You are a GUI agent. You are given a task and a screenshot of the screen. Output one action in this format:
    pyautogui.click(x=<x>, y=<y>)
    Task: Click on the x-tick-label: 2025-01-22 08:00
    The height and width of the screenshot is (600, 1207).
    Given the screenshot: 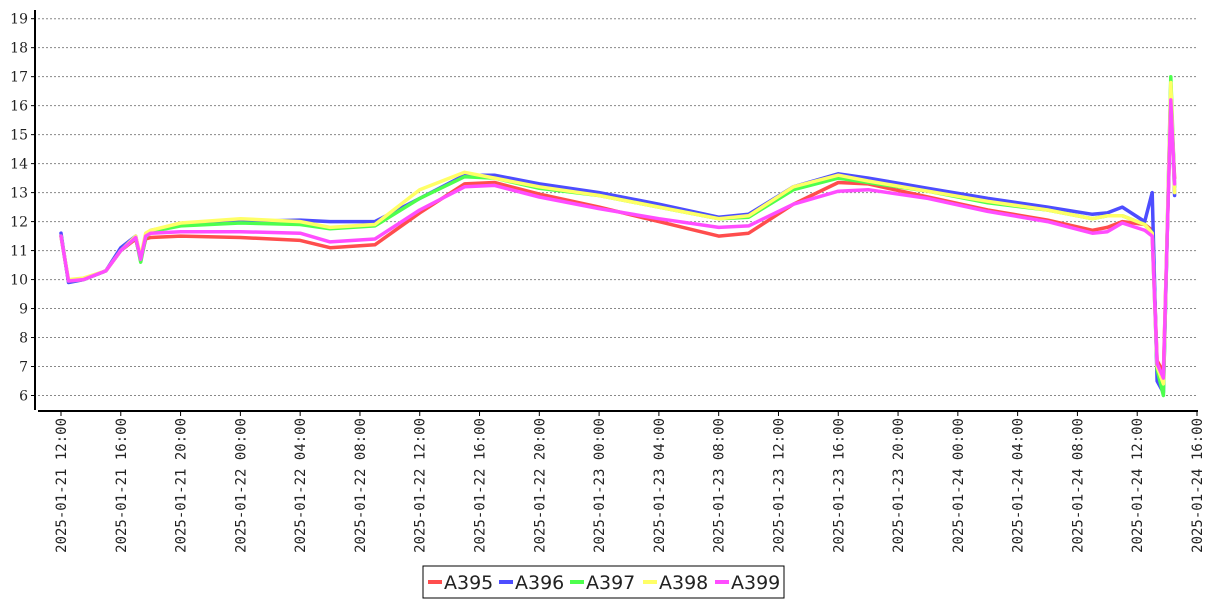 What is the action you would take?
    pyautogui.click(x=361, y=485)
    